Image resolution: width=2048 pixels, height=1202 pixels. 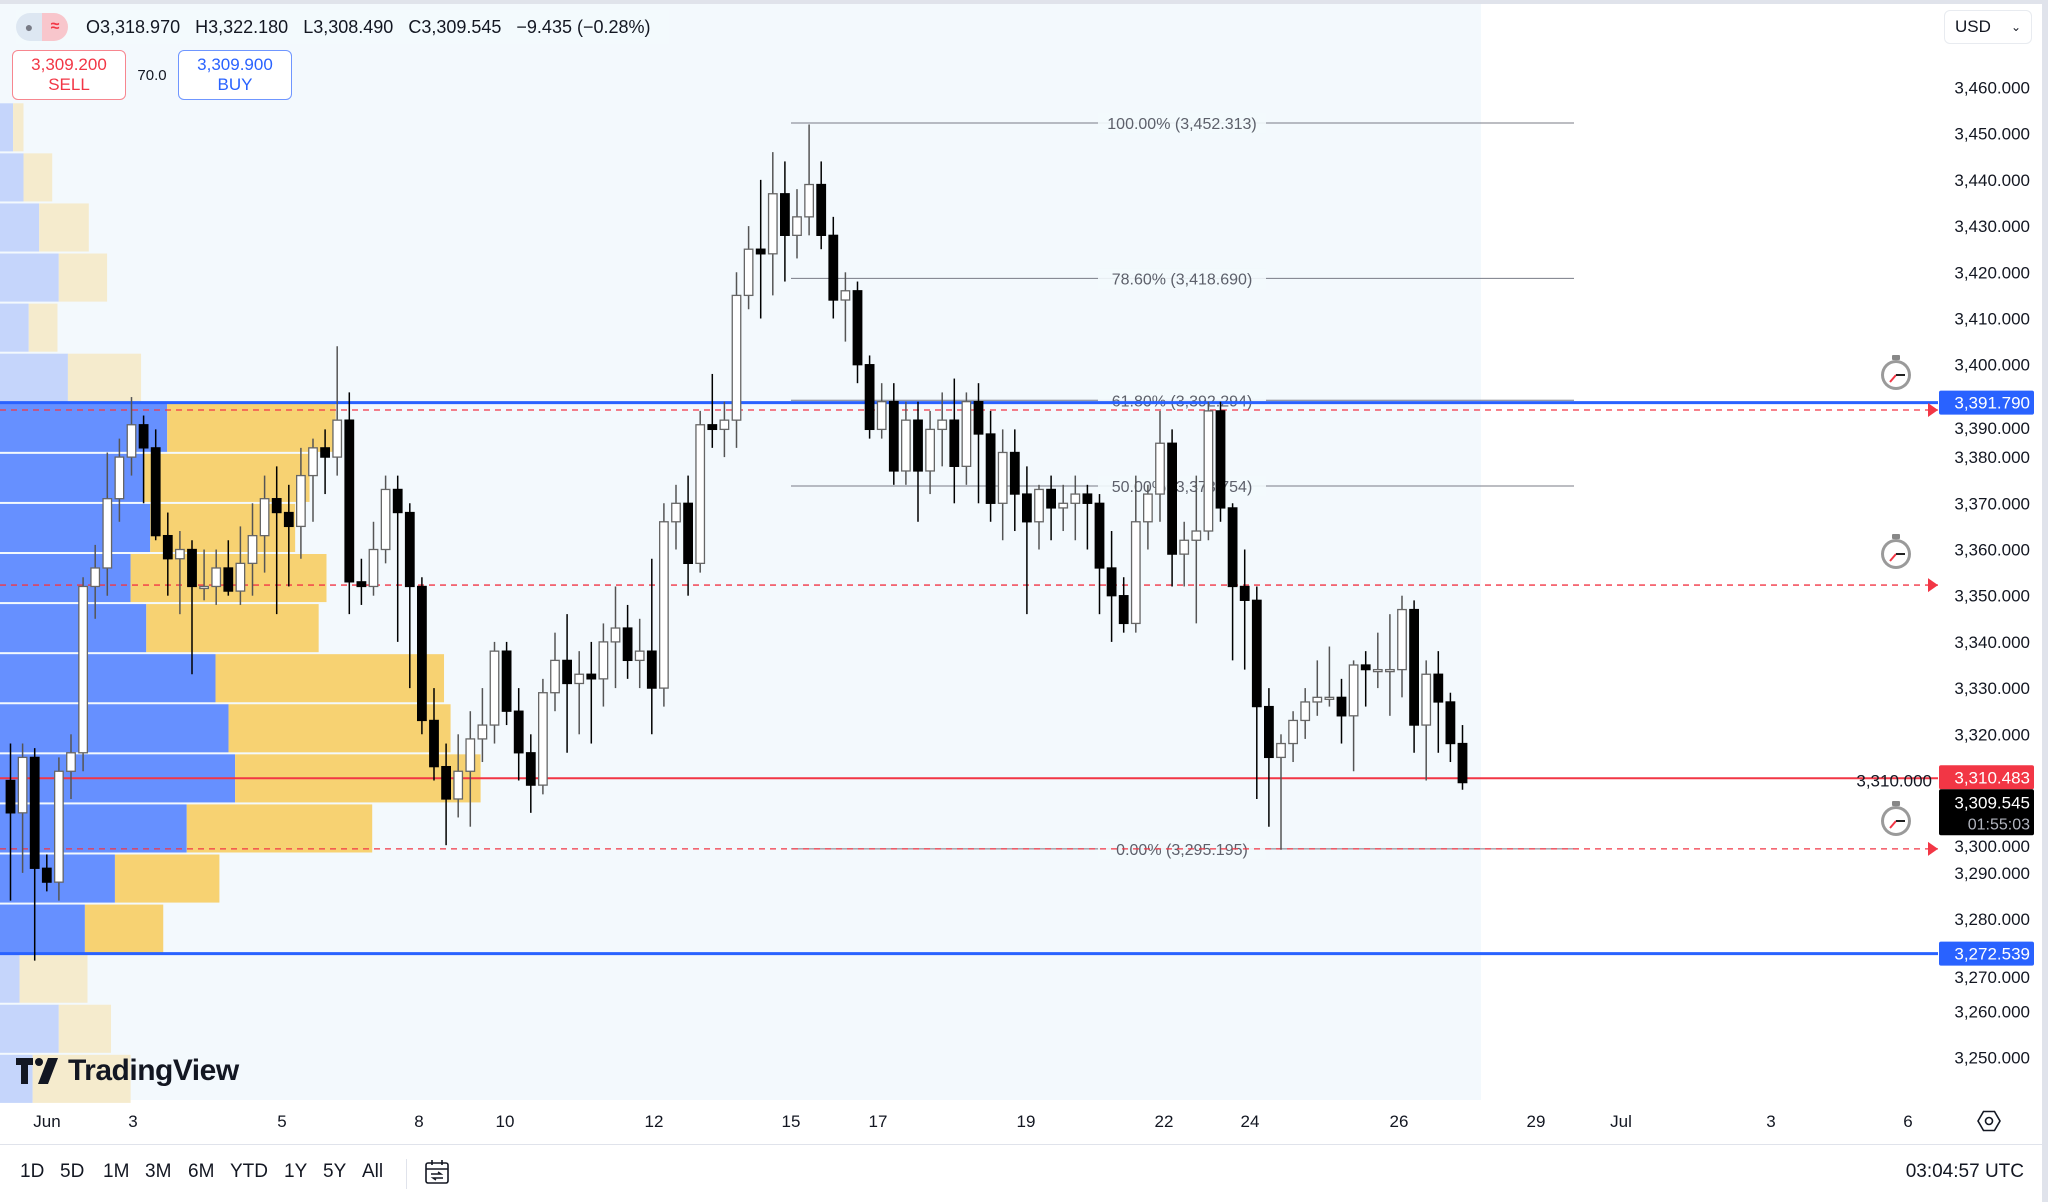 What do you see at coordinates (461, 26) in the screenshot?
I see `close-value: 3,309.545` at bounding box center [461, 26].